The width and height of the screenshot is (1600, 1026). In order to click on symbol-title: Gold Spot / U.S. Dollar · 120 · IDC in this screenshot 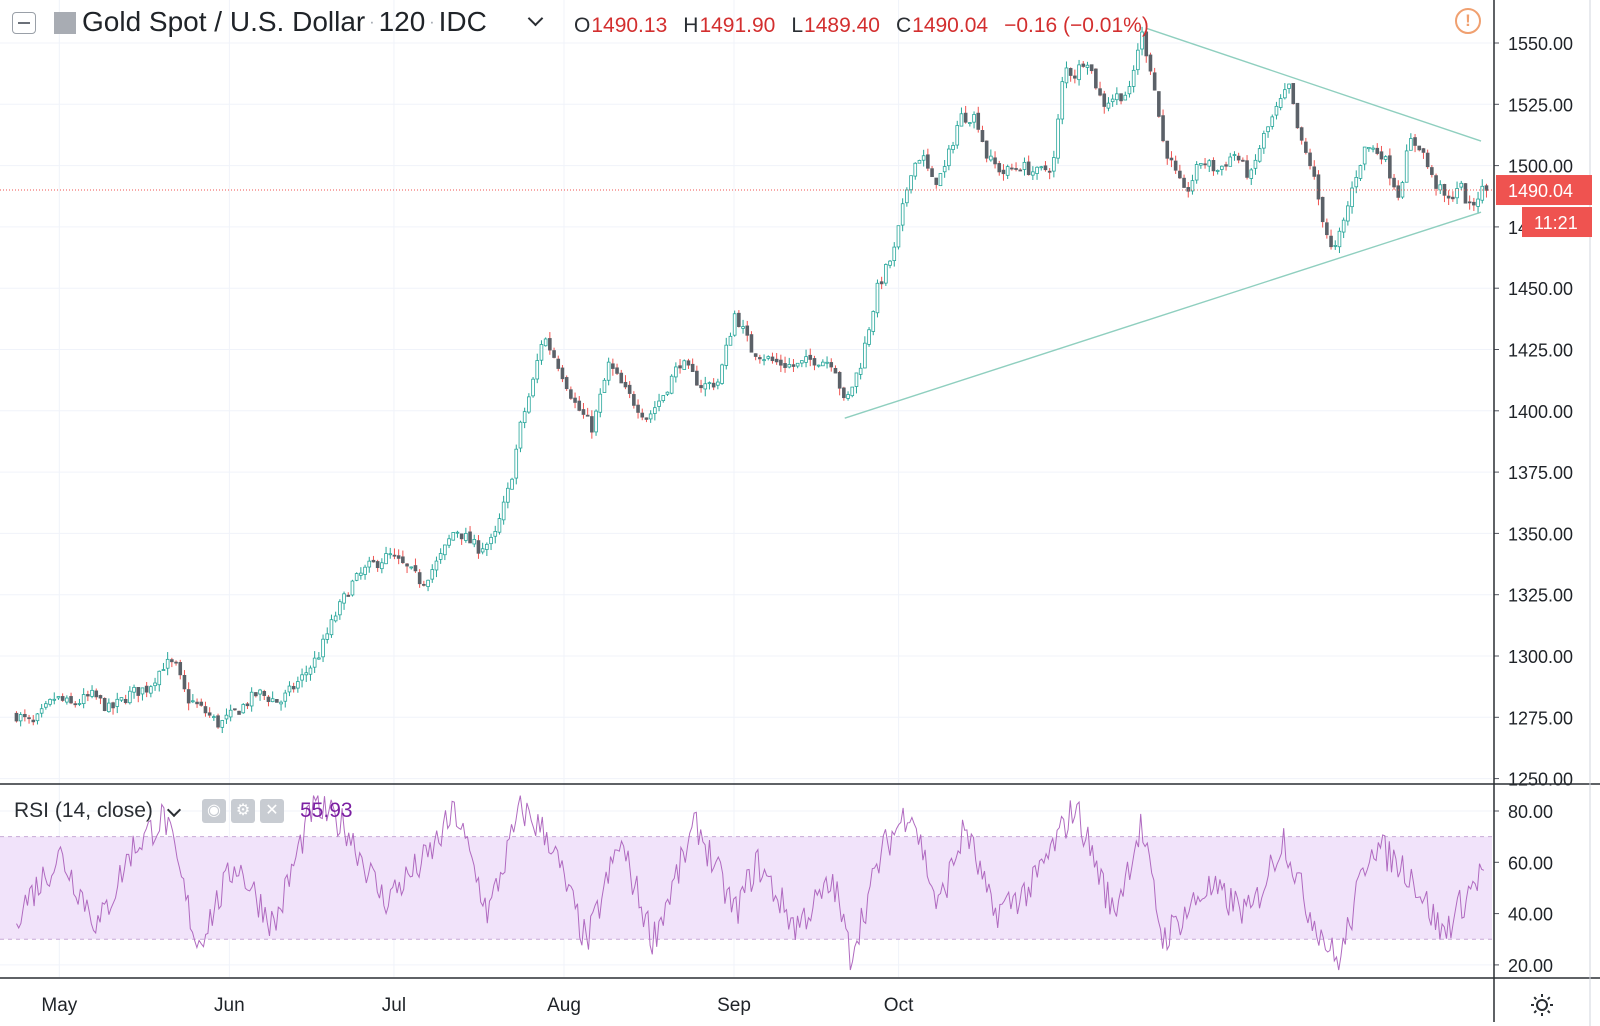, I will do `click(284, 21)`.